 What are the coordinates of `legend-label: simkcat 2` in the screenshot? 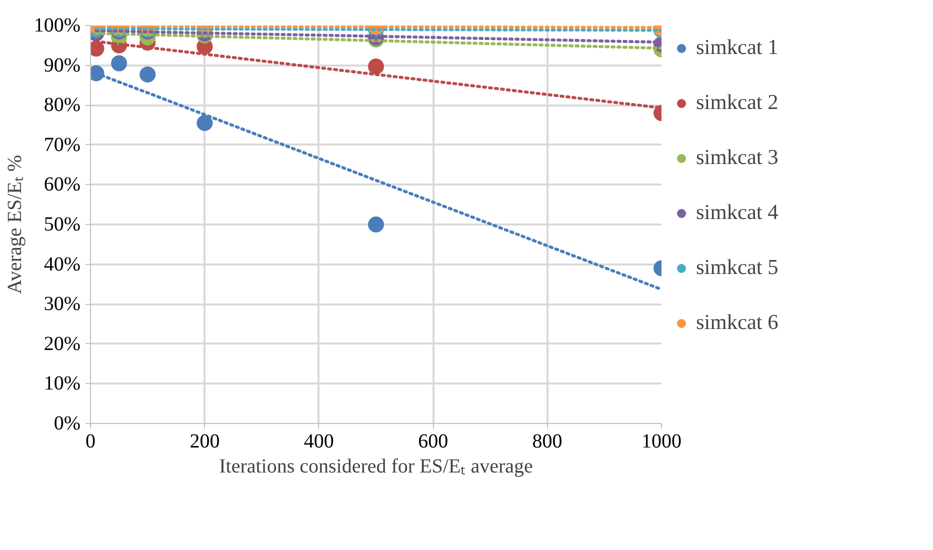 It's located at (738, 102).